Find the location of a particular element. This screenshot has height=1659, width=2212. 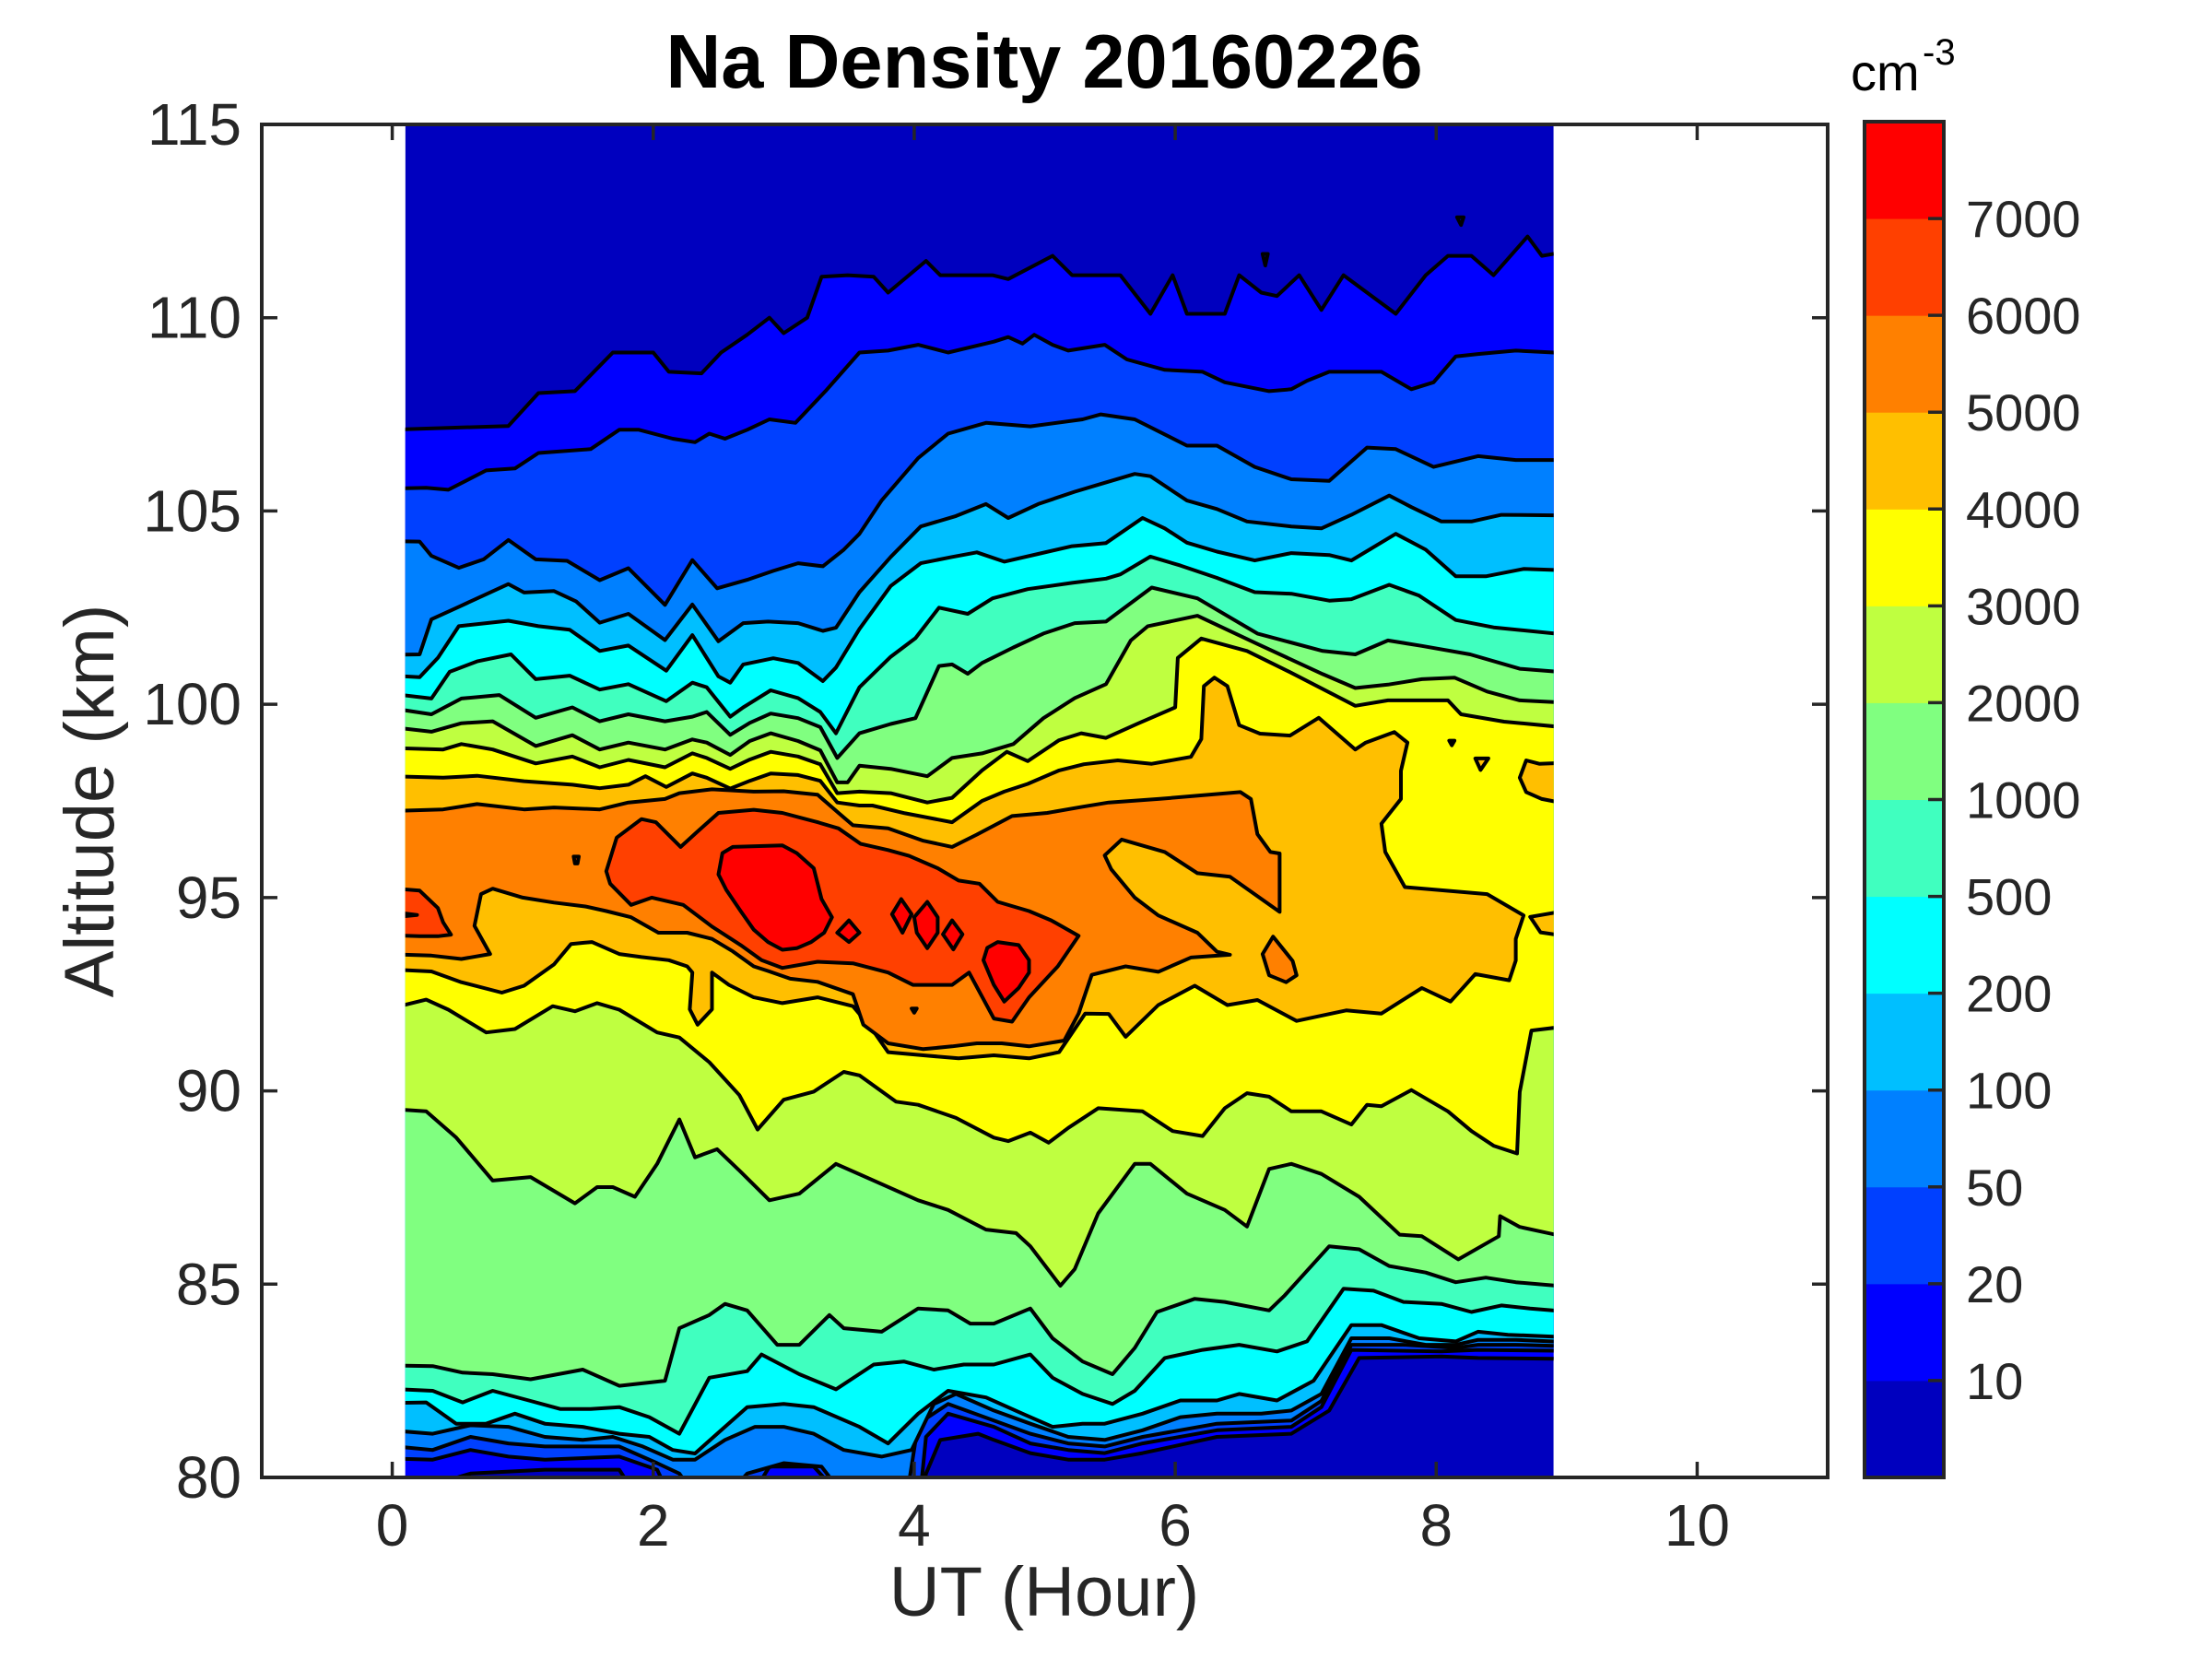

chart-title: Na Density 20160226 is located at coordinates (1043, 61).